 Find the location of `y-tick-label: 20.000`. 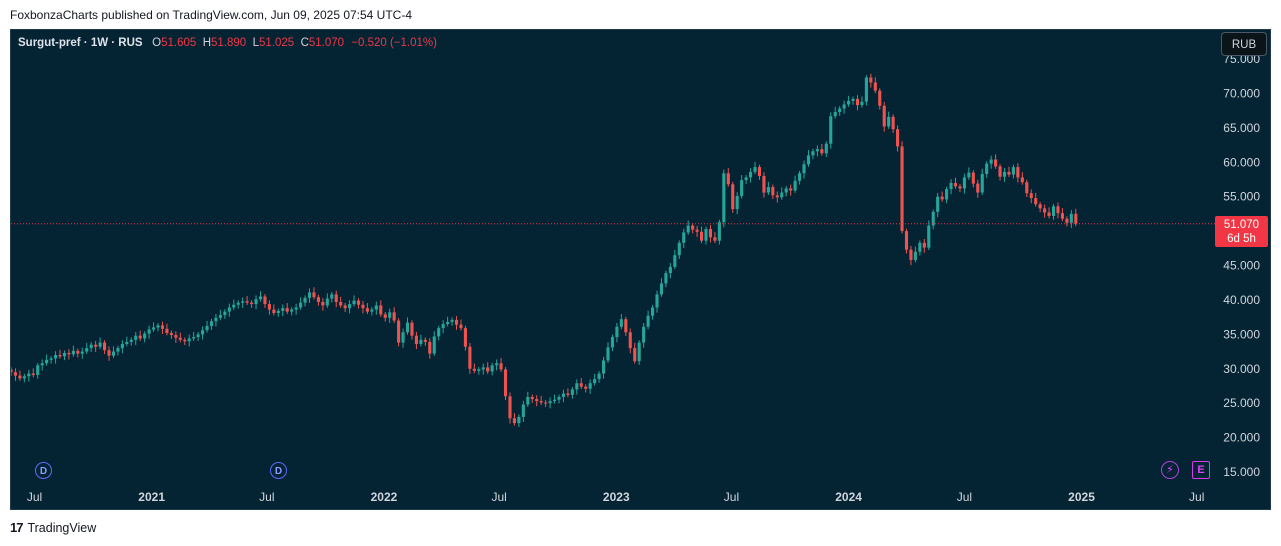

y-tick-label: 20.000 is located at coordinates (1241, 438).